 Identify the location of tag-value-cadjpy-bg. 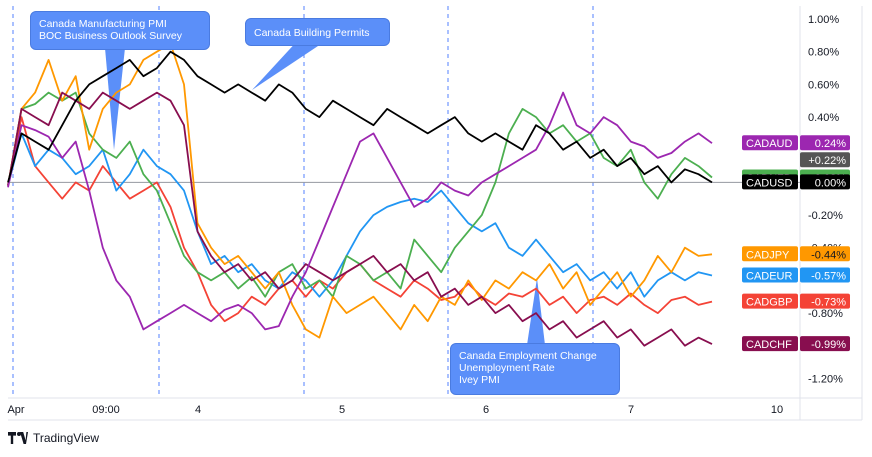
(825, 254).